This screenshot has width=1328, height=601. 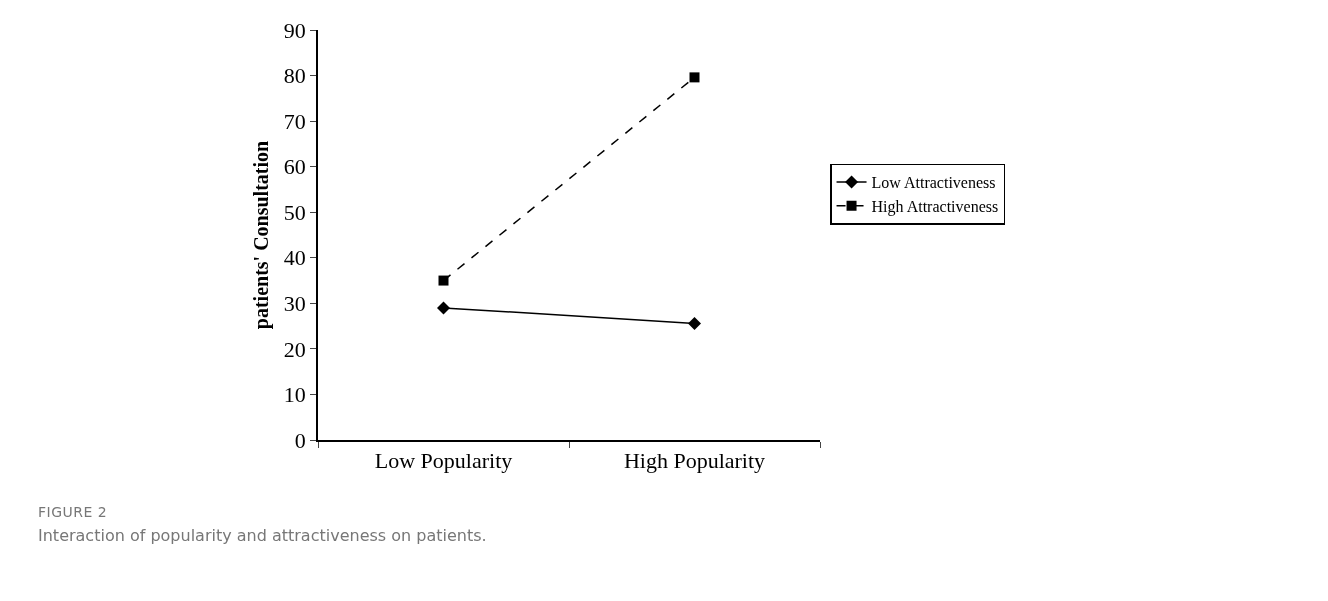 What do you see at coordinates (294, 349) in the screenshot?
I see `y-tick-label: 20` at bounding box center [294, 349].